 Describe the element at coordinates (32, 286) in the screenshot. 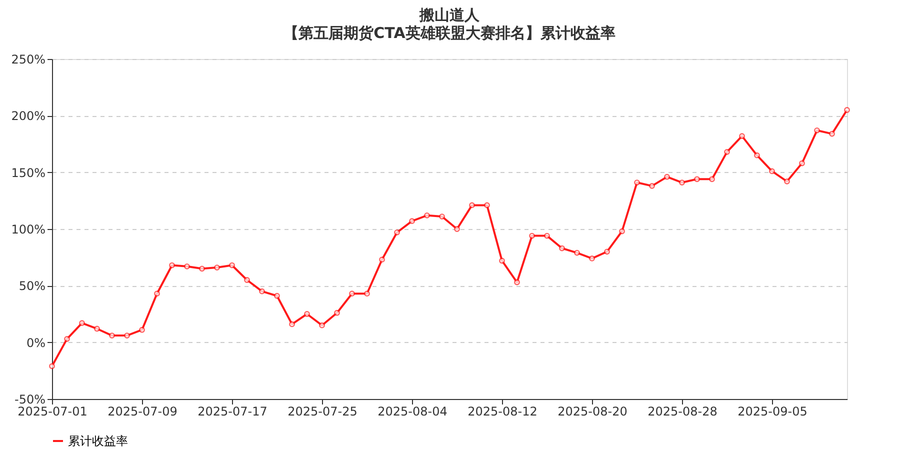

I see `y-tick-label: 50%` at that location.